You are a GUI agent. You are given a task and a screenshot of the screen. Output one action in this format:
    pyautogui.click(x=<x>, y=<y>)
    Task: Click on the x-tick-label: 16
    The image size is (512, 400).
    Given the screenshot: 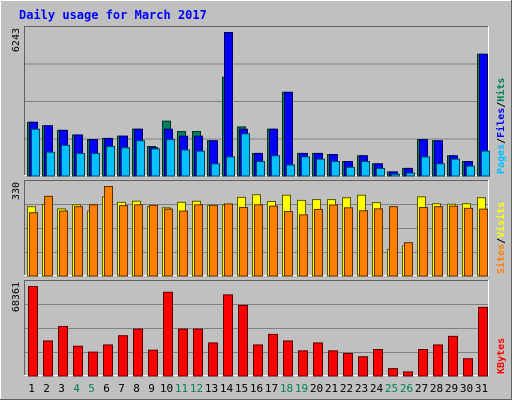 What is the action you would take?
    pyautogui.click(x=256, y=388)
    